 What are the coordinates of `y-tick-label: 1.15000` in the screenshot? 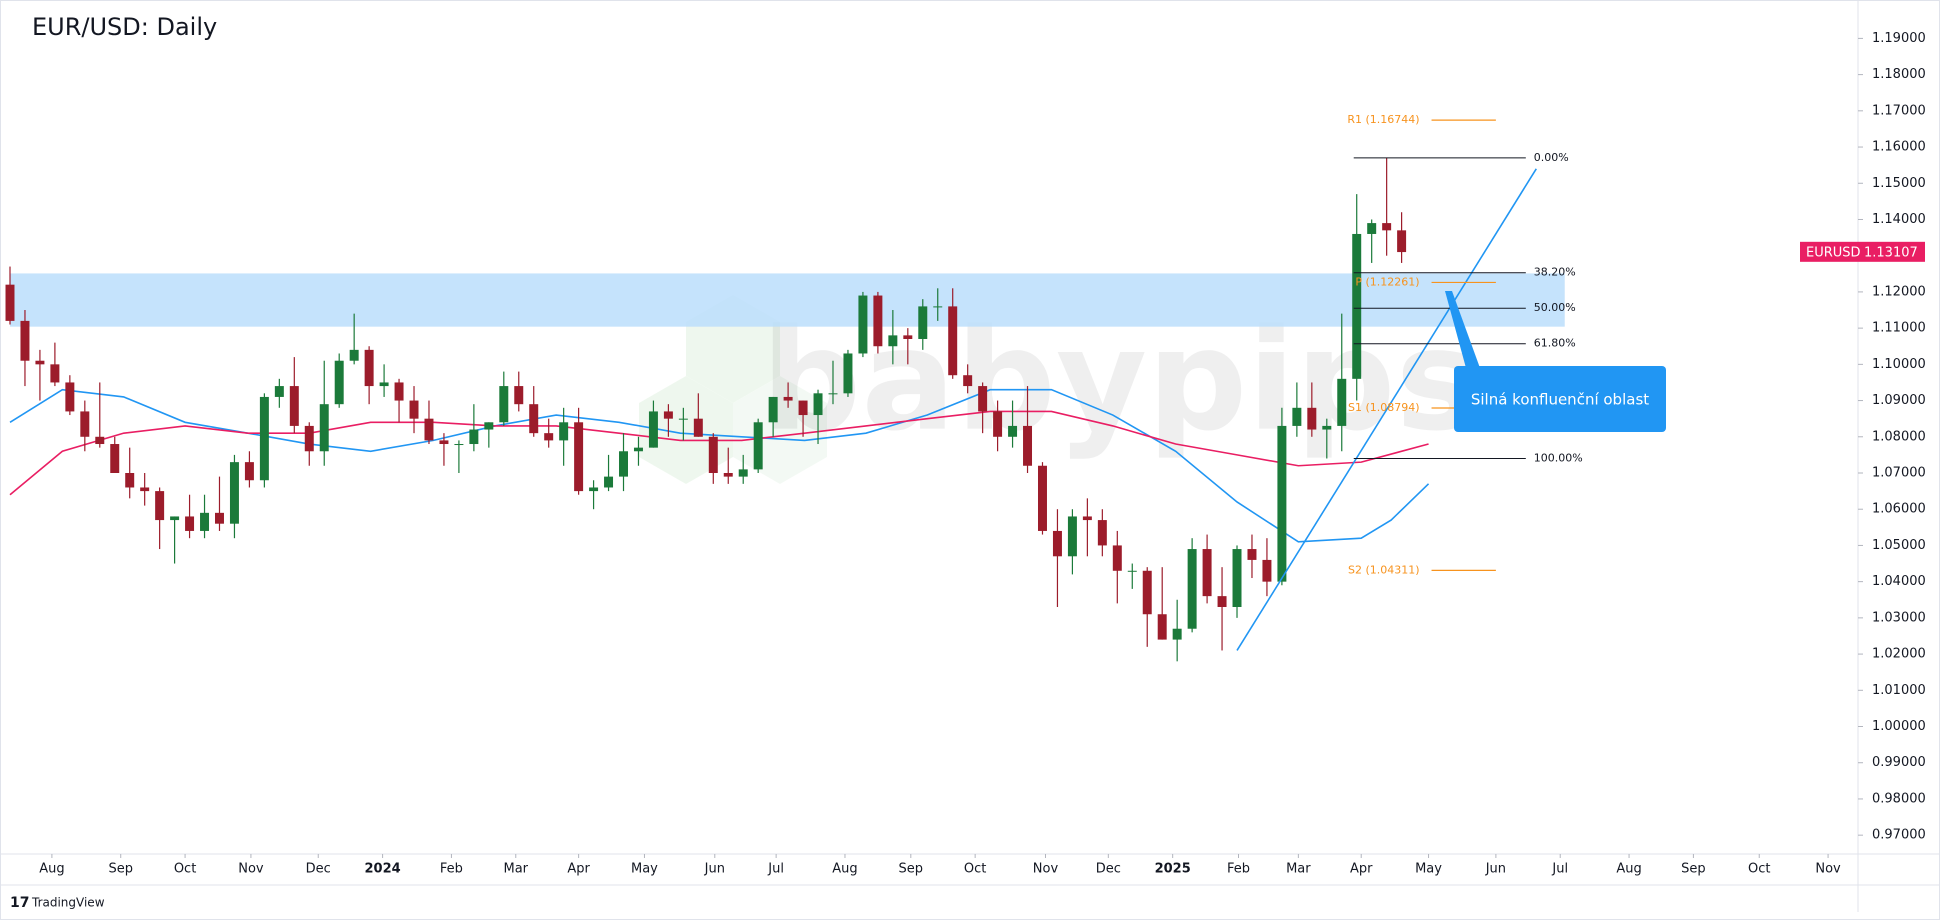 It's located at (1899, 183).